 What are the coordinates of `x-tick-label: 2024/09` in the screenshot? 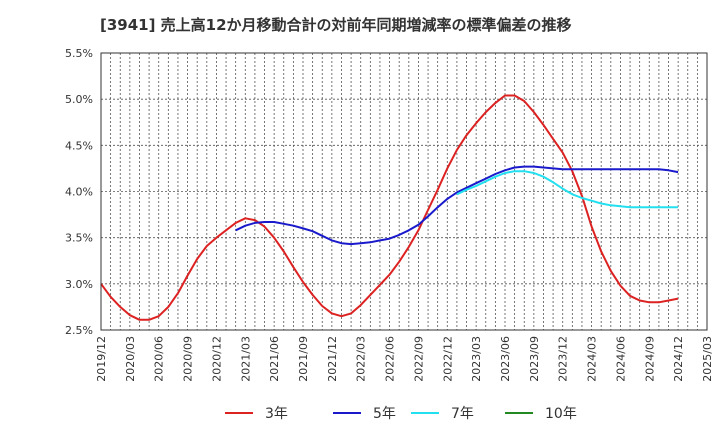 It's located at (649, 359).